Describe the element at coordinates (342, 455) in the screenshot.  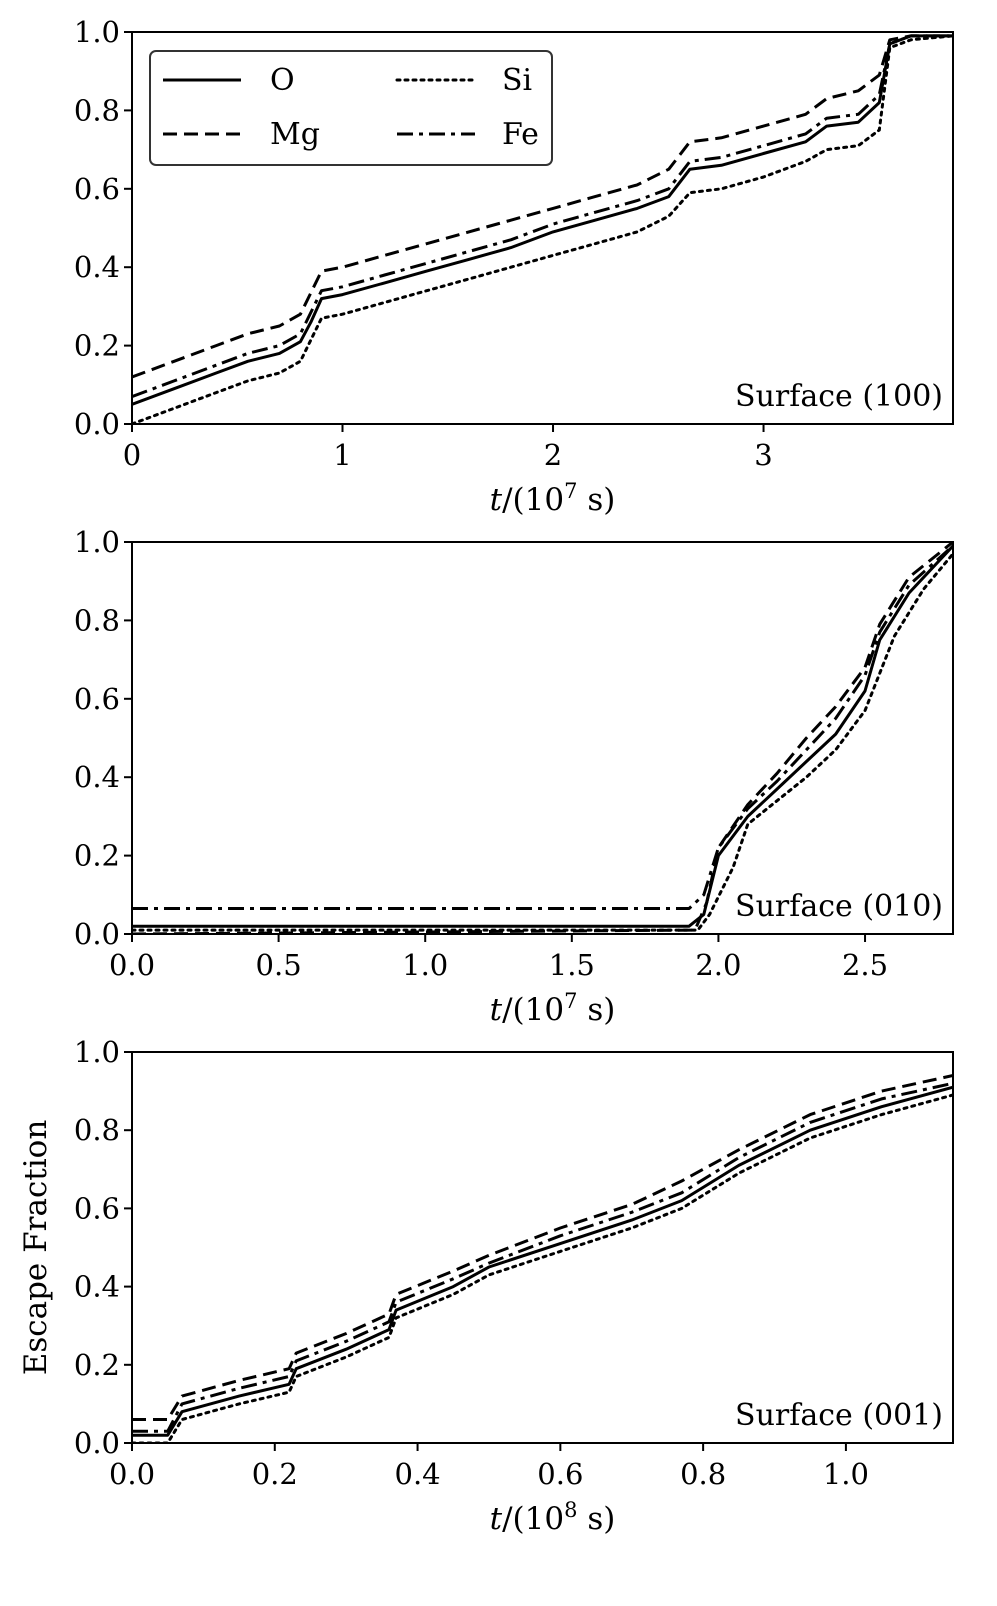
I see `x-tick-label: 1` at that location.